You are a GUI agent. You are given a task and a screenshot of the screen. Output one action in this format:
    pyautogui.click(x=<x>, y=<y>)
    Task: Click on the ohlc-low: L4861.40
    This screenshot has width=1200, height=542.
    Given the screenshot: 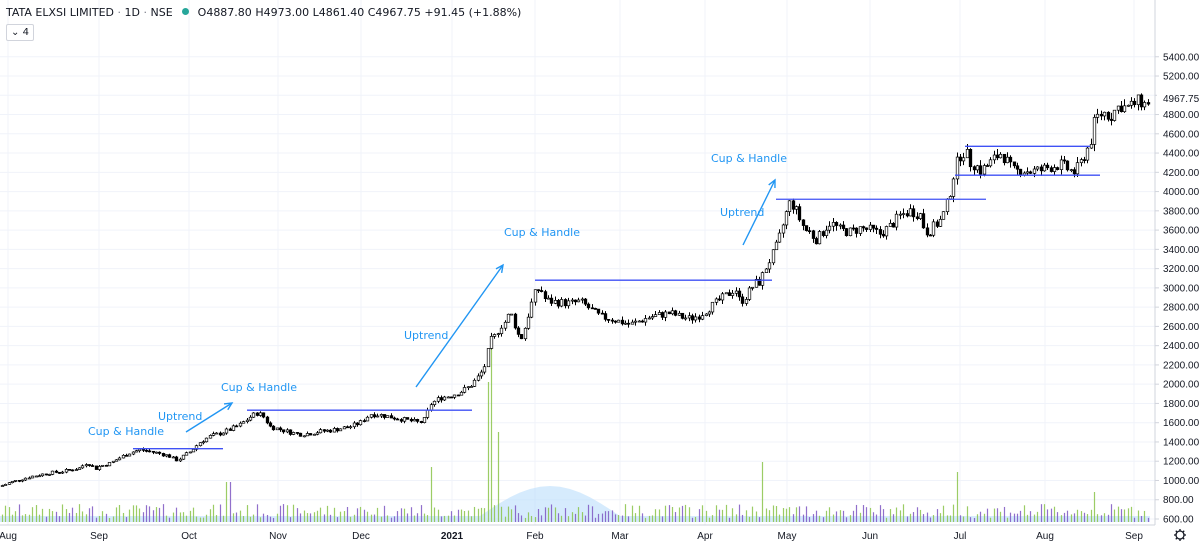 What is the action you would take?
    pyautogui.click(x=338, y=12)
    